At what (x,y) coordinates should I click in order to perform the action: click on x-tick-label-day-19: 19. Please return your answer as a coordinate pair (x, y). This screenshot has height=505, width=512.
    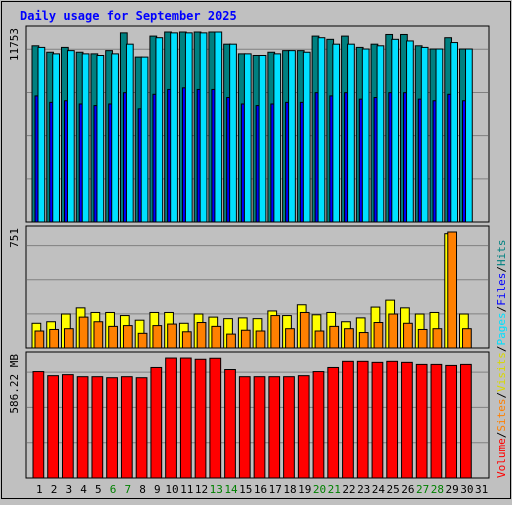
    Looking at the image, I should click on (304, 489).